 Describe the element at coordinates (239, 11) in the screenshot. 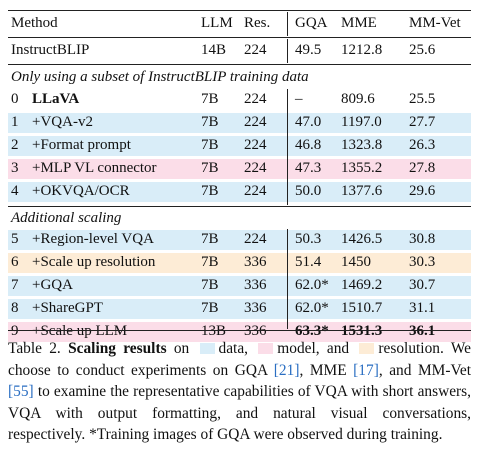

I see `table-top-rule` at that location.